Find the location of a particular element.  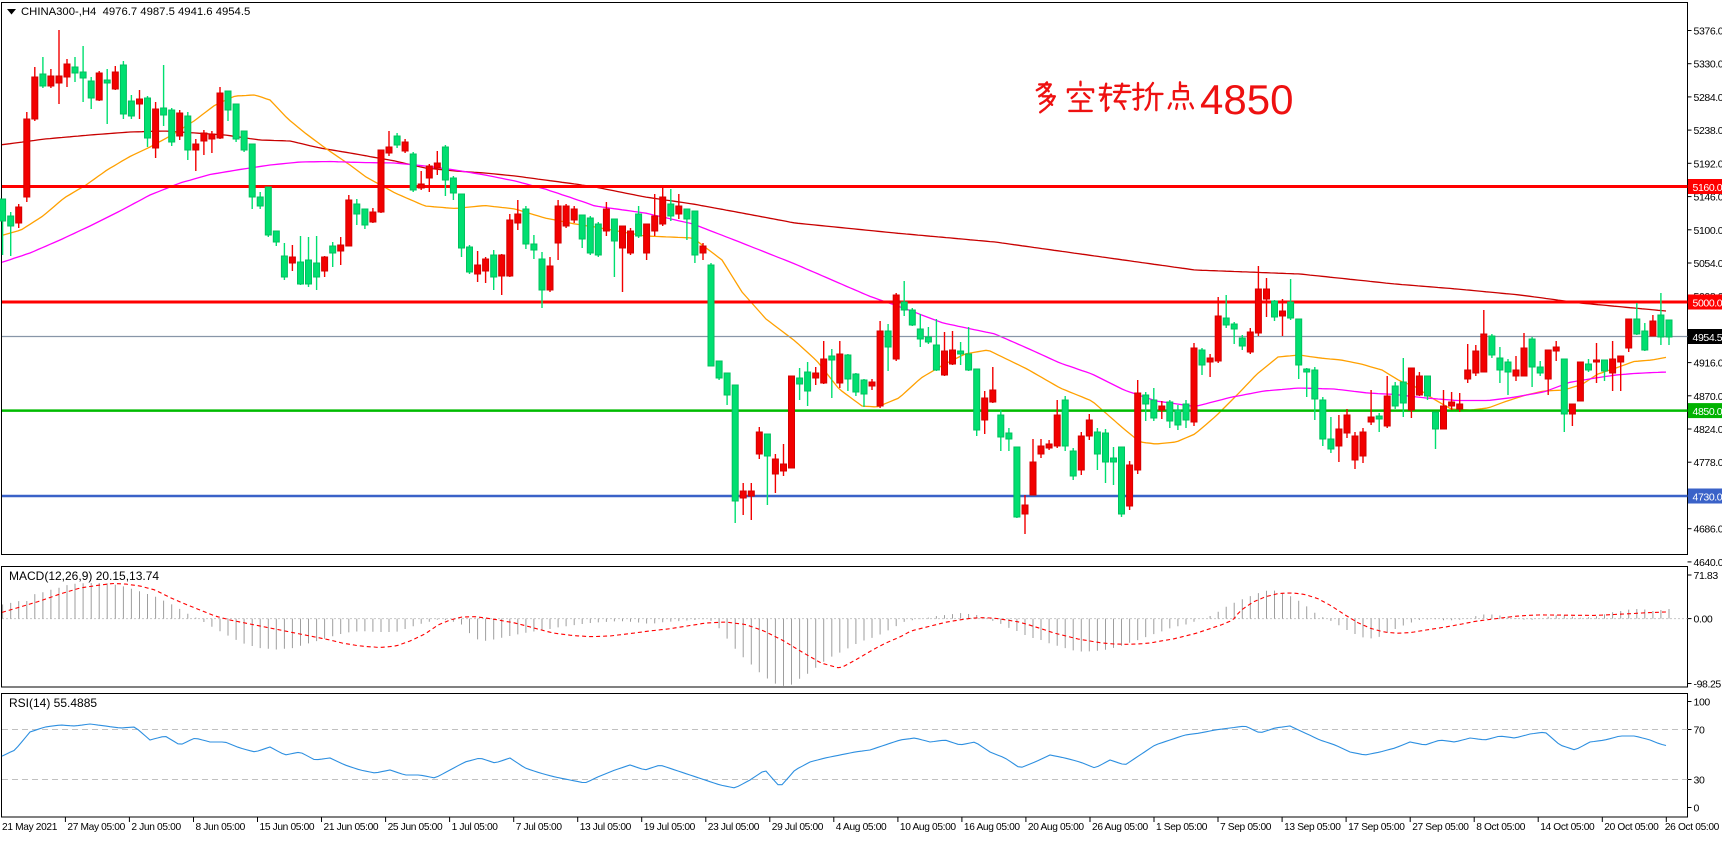

svg-text: RSI(14) 55.4885 is located at coordinates (53, 703).